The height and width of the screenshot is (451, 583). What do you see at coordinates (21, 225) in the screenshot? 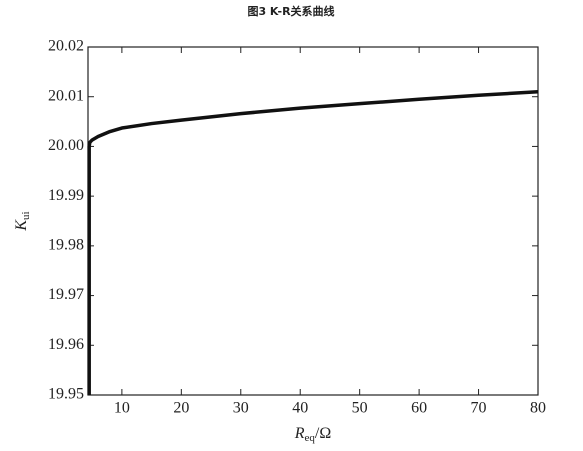
I see `y-label-symbol: K` at bounding box center [21, 225].